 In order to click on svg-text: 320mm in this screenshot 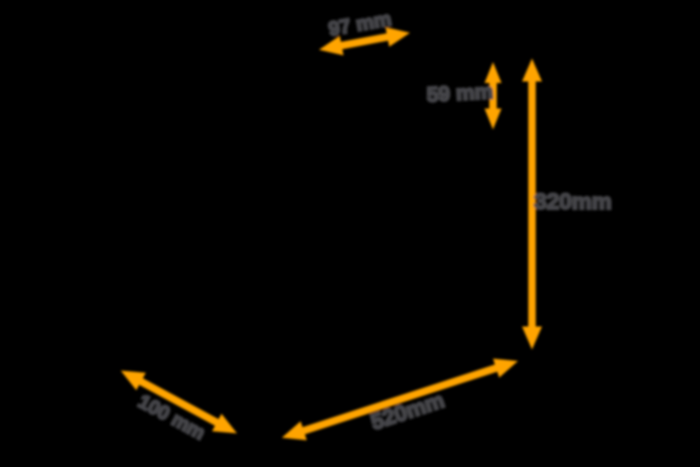, I will do `click(573, 201)`.